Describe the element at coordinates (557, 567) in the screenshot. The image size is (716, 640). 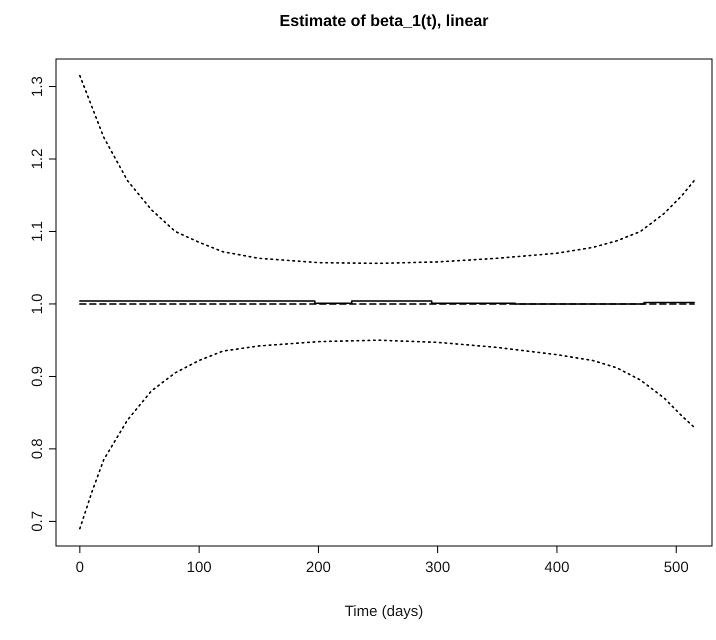
I see `x-tick-label: 400` at that location.